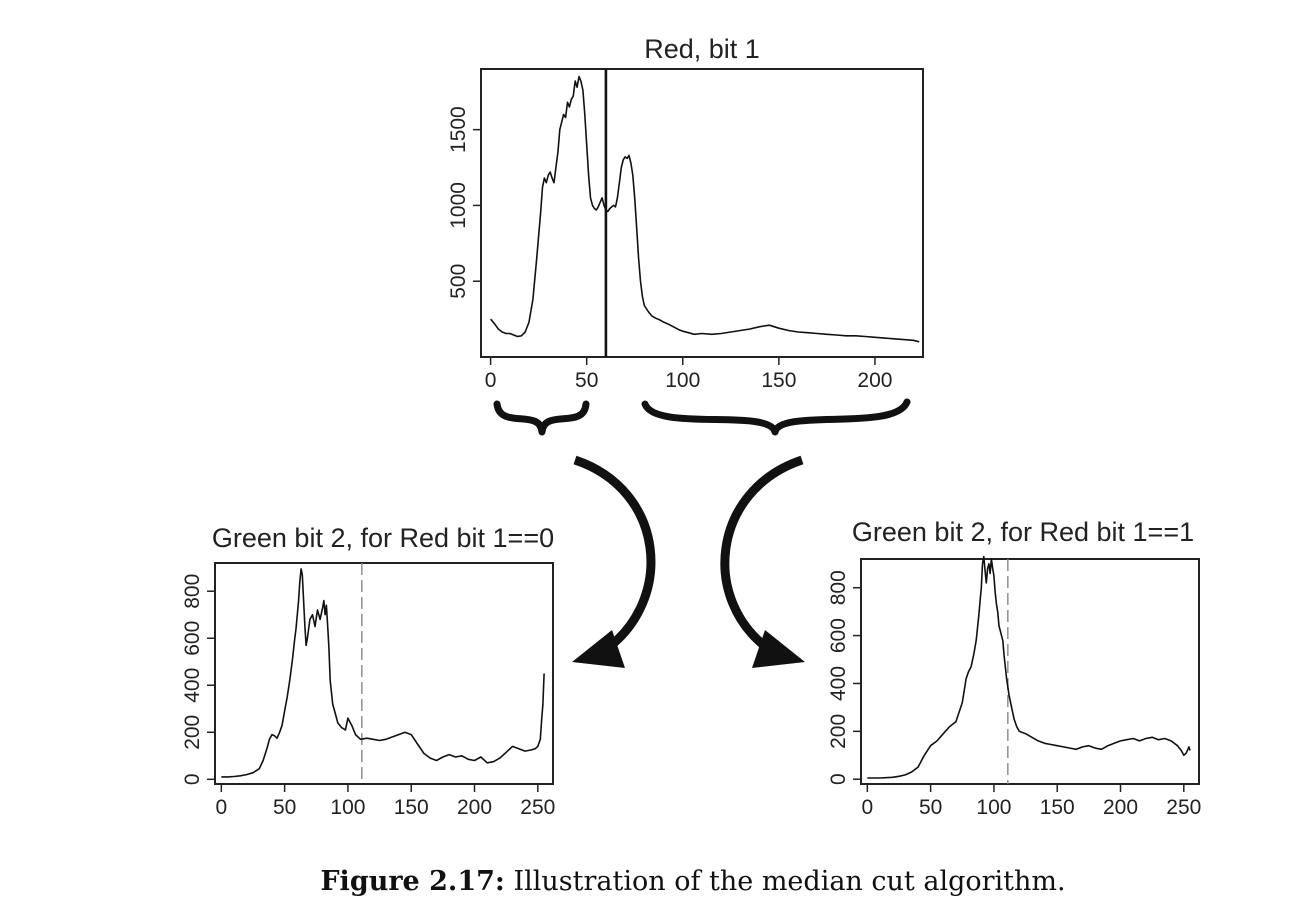 The height and width of the screenshot is (918, 1306). What do you see at coordinates (474, 807) in the screenshot?
I see `green0-x-tick-label: 200` at bounding box center [474, 807].